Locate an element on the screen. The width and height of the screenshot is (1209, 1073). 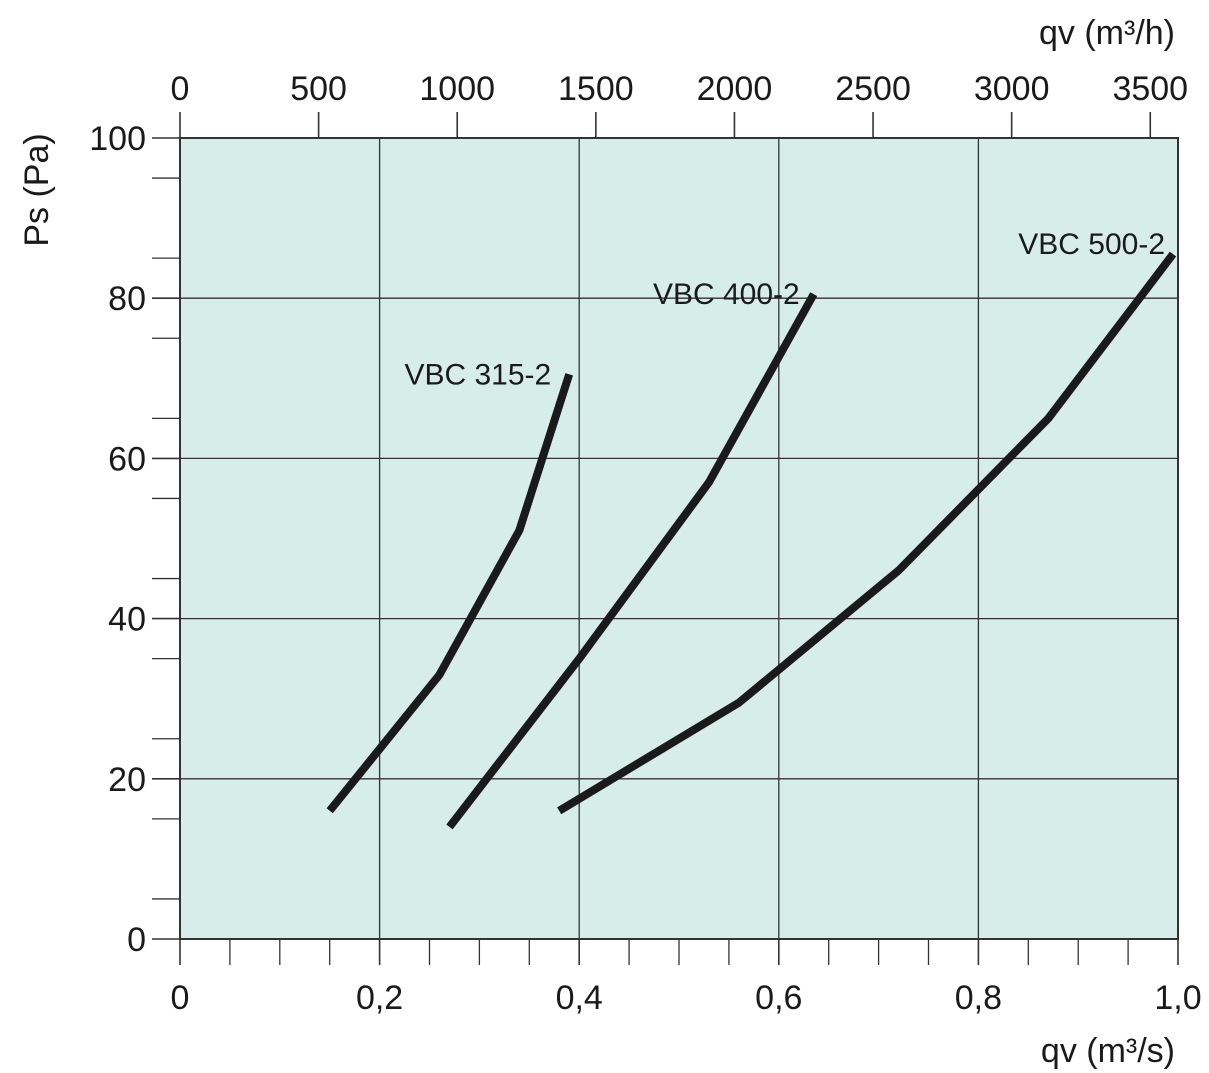
y-tick-label: 80 is located at coordinates (127, 299).